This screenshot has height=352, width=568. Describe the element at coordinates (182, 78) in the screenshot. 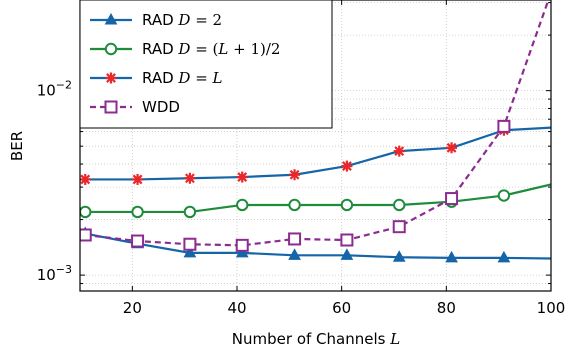

I see `legend-label: RAD D = L` at that location.